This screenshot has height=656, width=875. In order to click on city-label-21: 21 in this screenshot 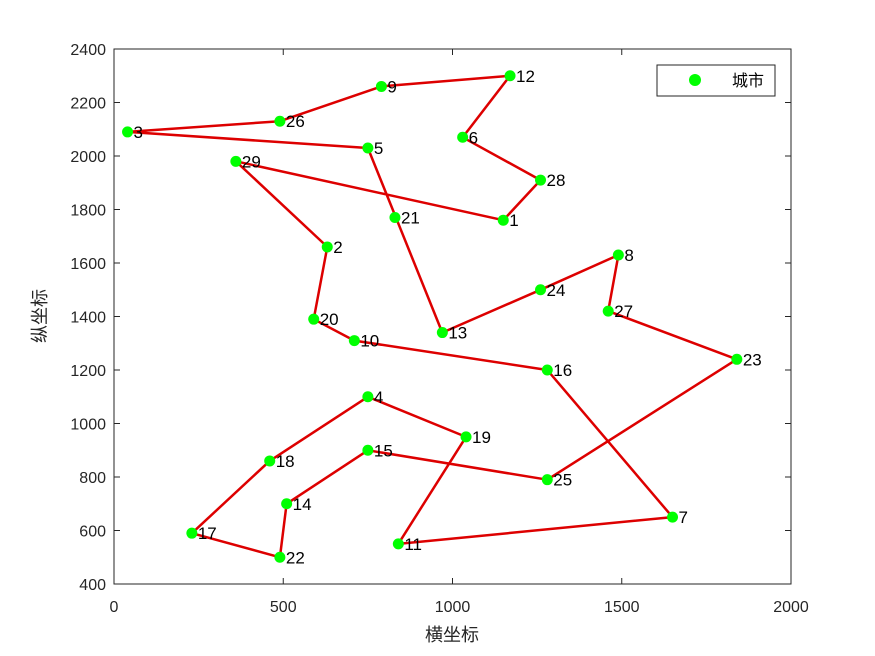, I will do `click(410, 218)`.